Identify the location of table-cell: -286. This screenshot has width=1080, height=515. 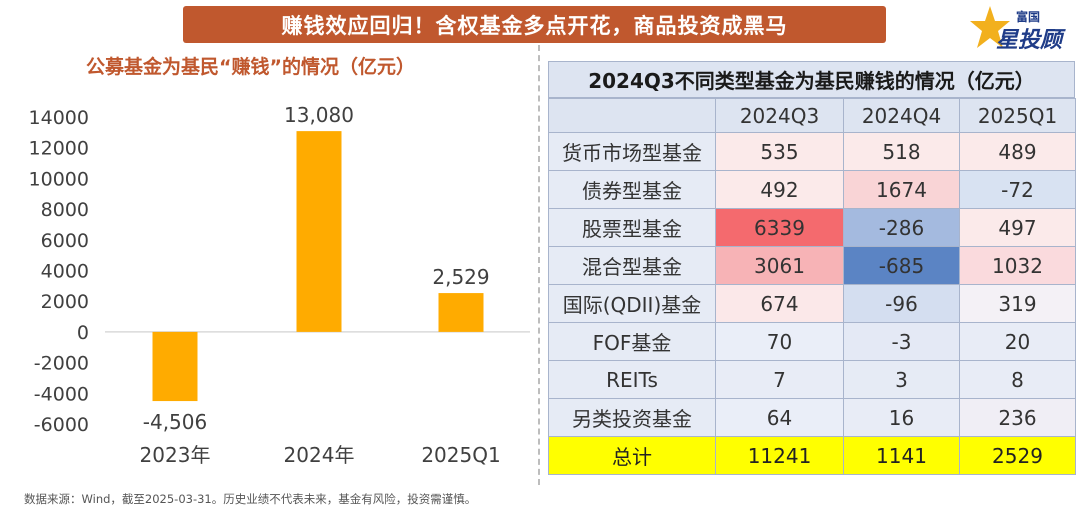
(901, 227).